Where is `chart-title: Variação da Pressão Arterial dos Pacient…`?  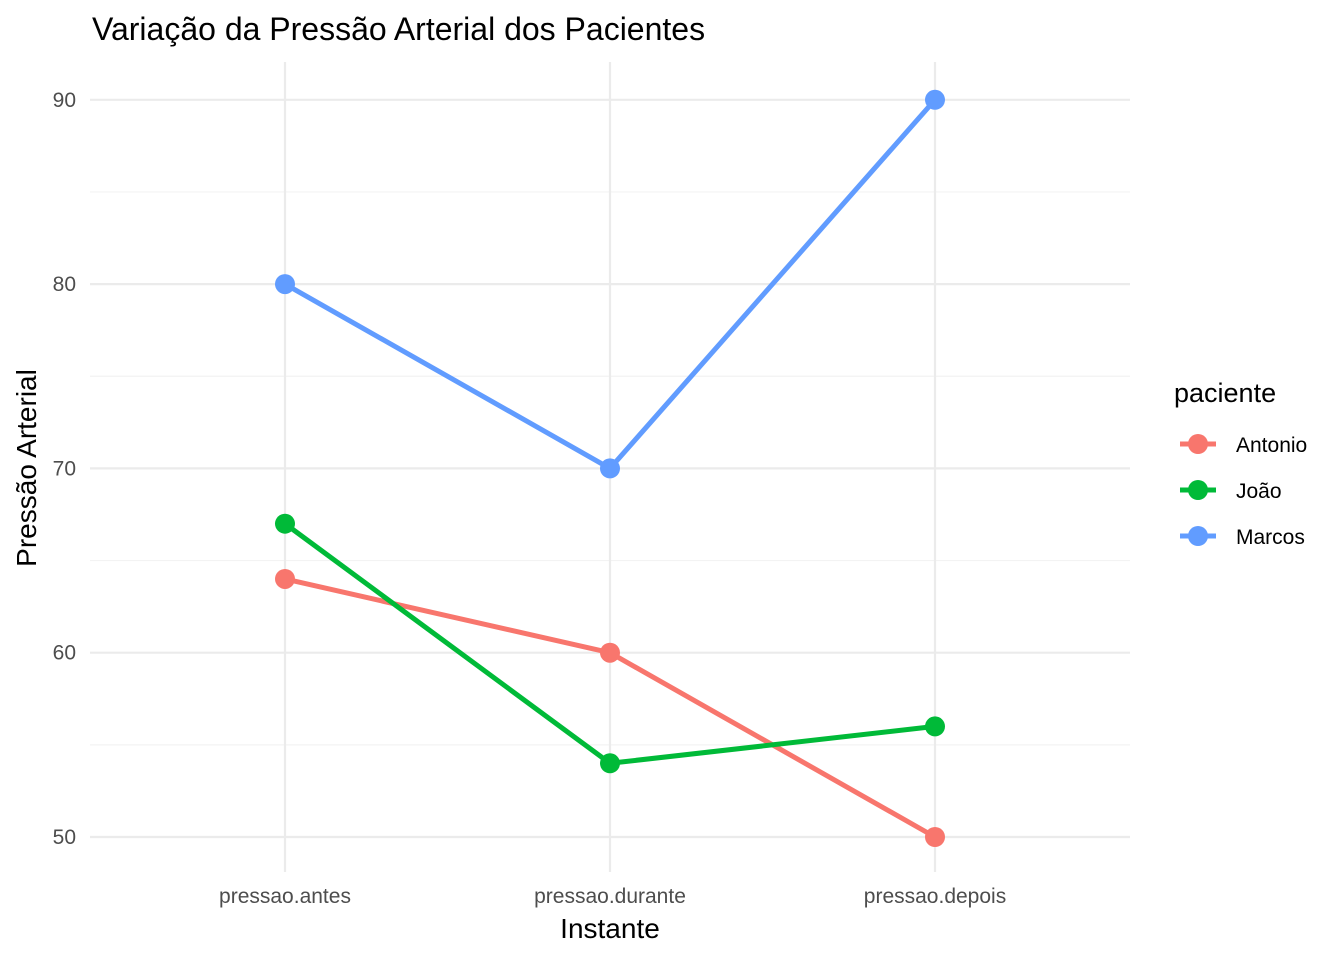 chart-title: Variação da Pressão Arterial dos Pacient… is located at coordinates (398, 29).